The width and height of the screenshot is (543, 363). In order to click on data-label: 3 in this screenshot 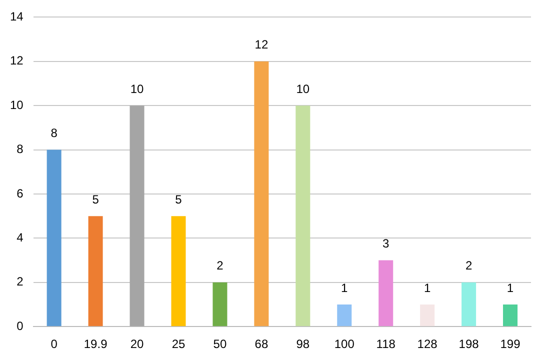, I will do `click(386, 243)`.